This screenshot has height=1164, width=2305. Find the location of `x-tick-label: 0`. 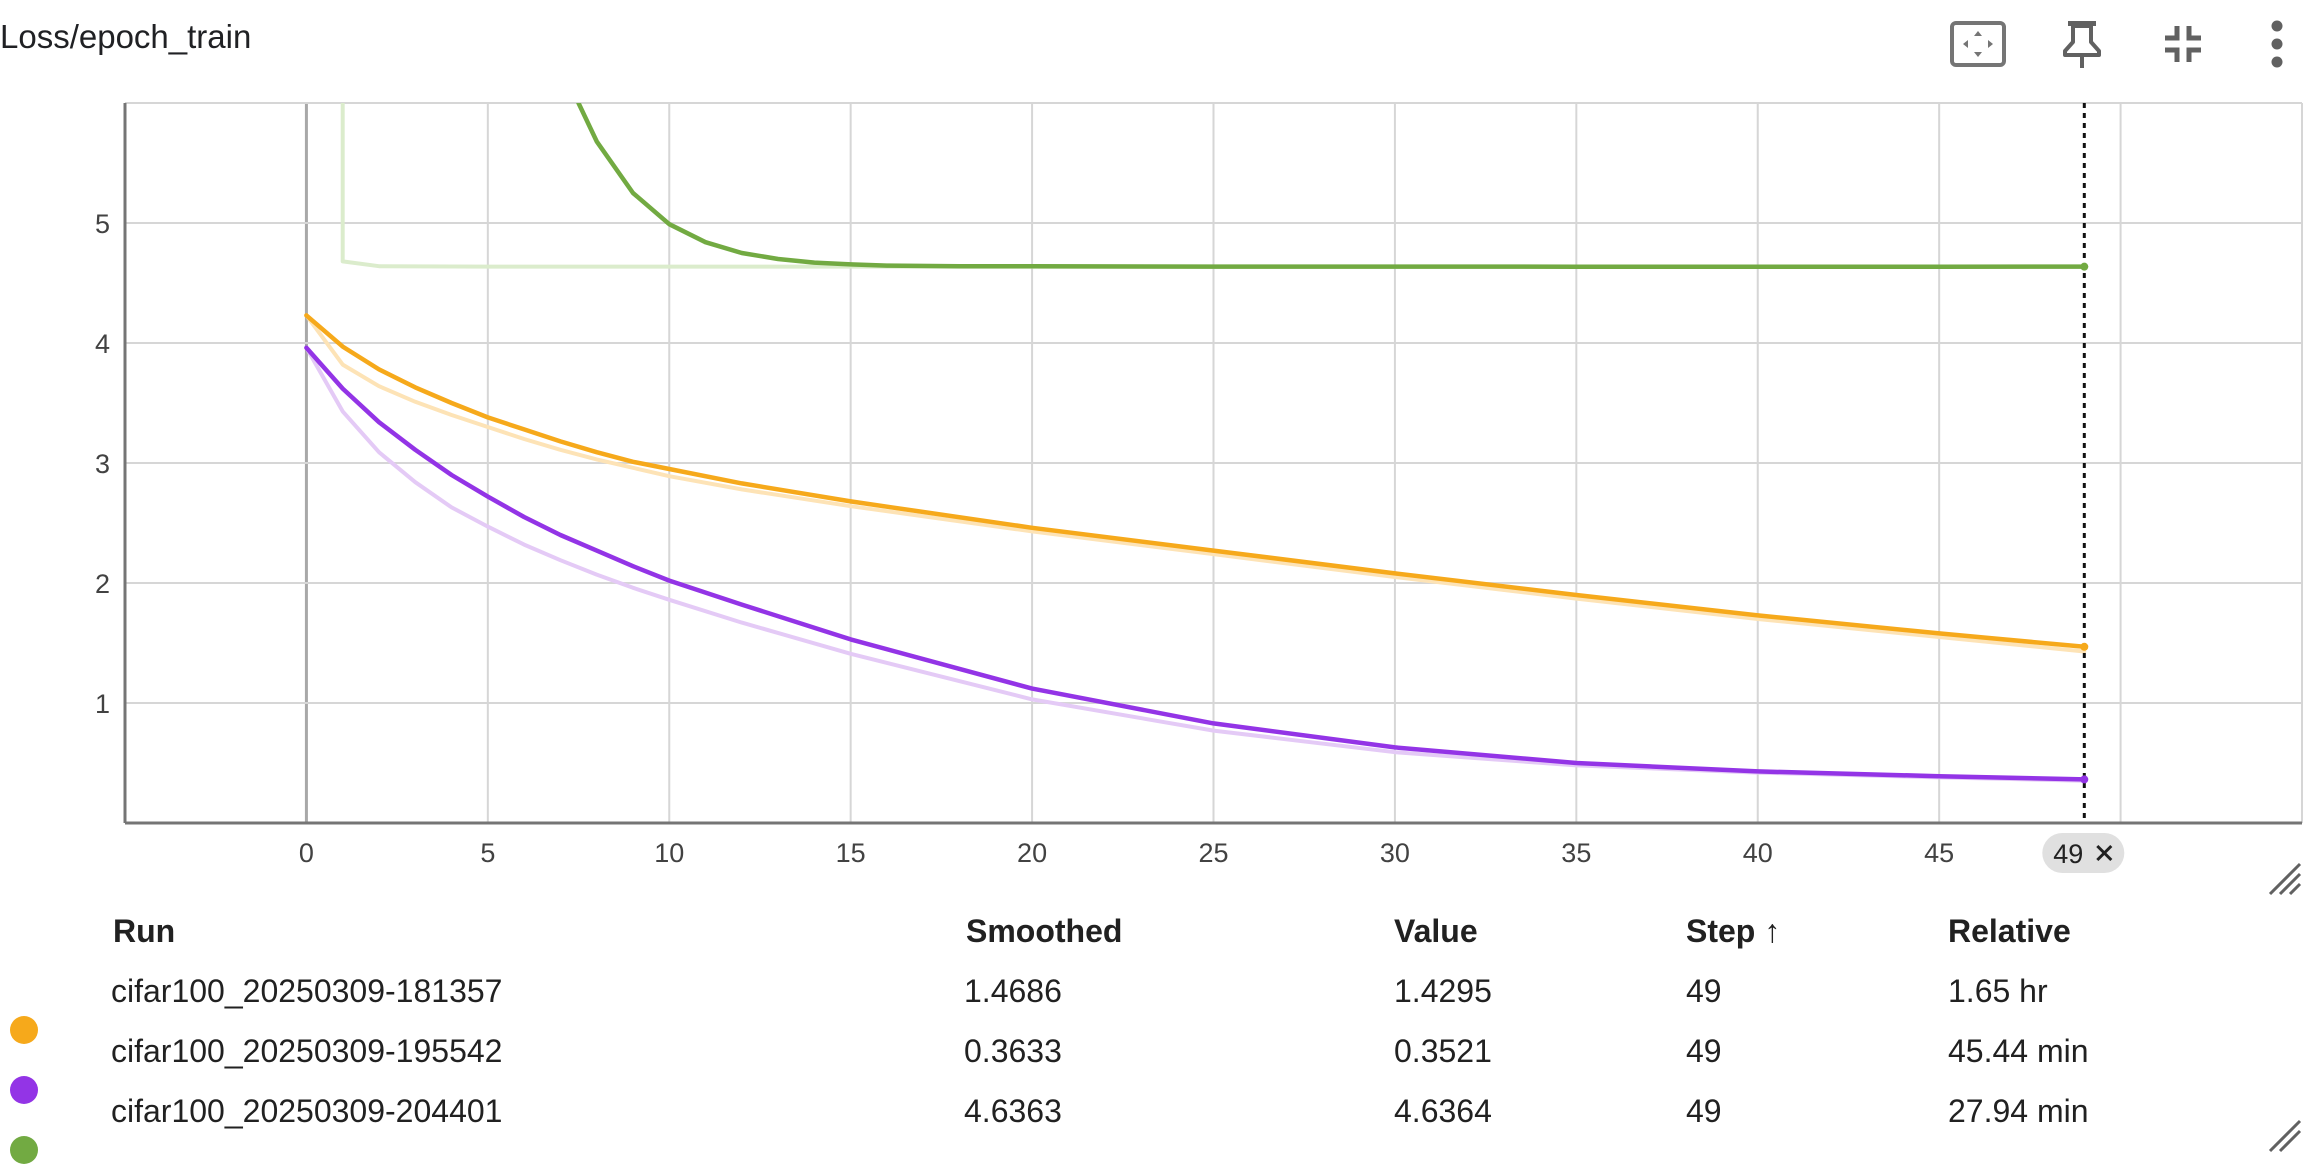

x-tick-label: 0 is located at coordinates (306, 853).